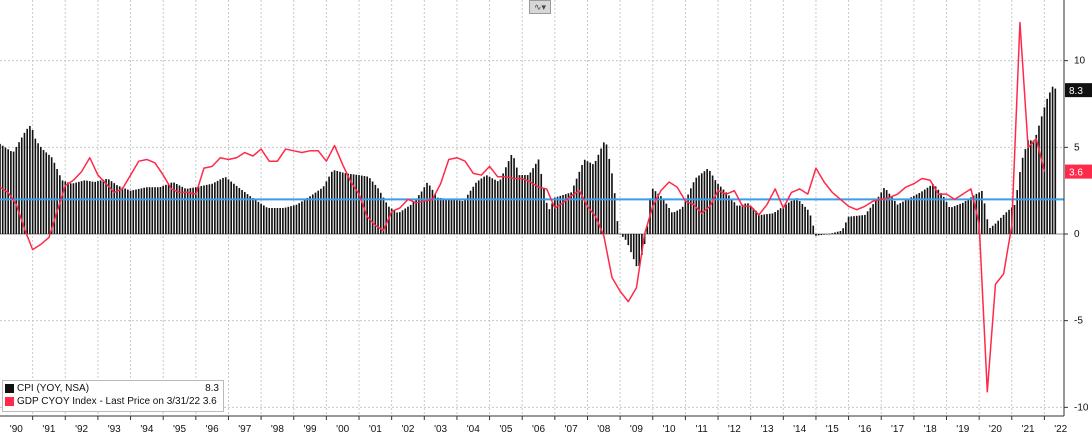 This screenshot has height=438, width=1092. Describe the element at coordinates (114, 388) in the screenshot. I see `legend-item-cpi: CPI (YOY, NSA) 8.3` at that location.